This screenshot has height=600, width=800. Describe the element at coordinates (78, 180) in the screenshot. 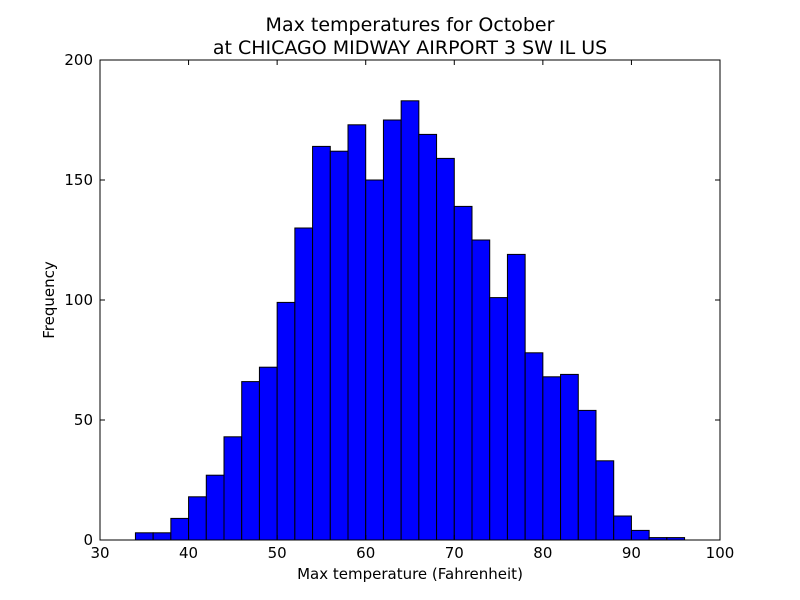

I see `y-tick-label: 150` at that location.